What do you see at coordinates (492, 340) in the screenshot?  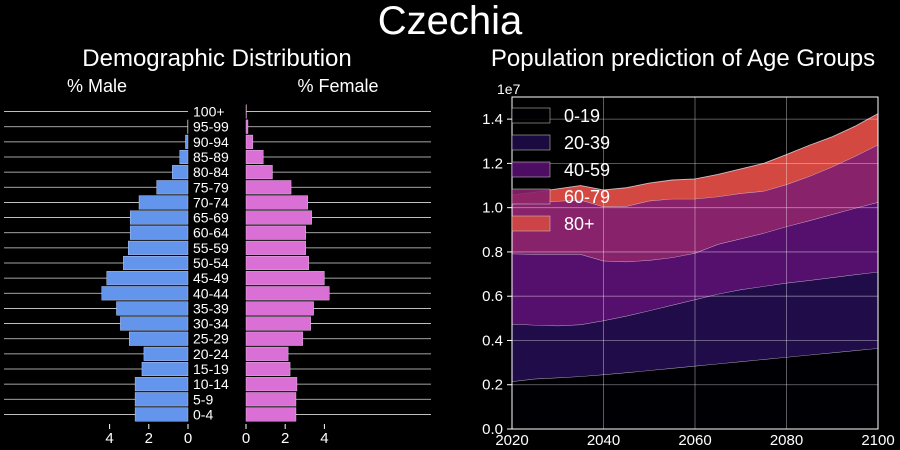 I see `y-tick-label: 0.4` at bounding box center [492, 340].